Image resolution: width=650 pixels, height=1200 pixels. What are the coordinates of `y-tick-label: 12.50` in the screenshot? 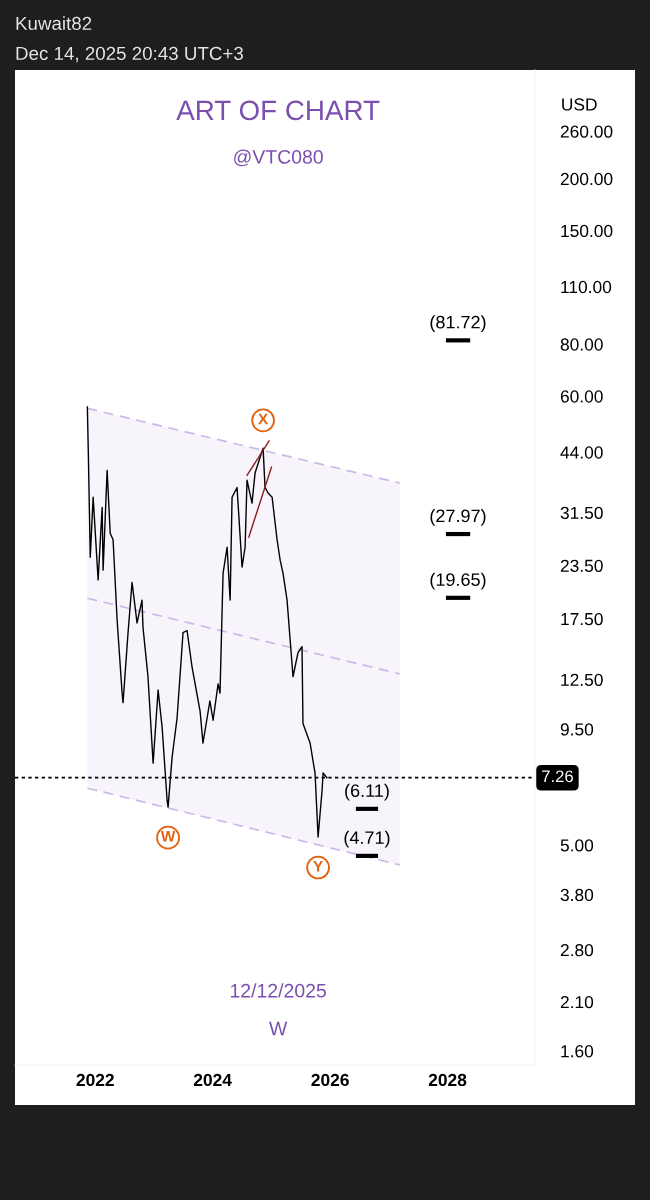 It's located at (582, 680).